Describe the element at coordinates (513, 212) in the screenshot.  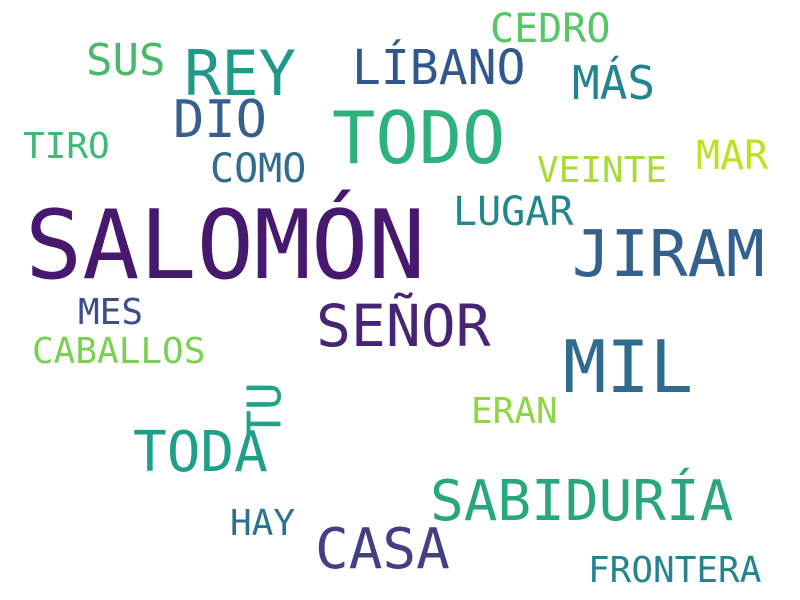
I see `word-lugar: LUGAR` at that location.